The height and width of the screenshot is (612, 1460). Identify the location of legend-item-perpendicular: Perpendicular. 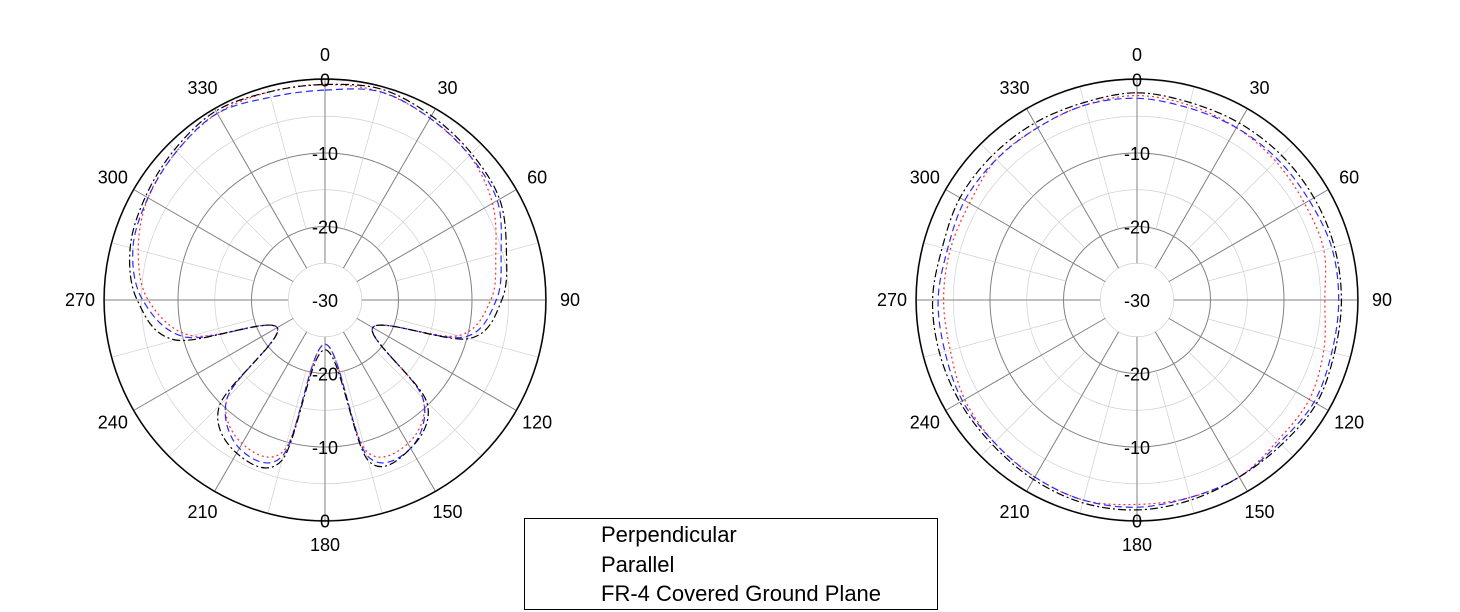
(731, 536).